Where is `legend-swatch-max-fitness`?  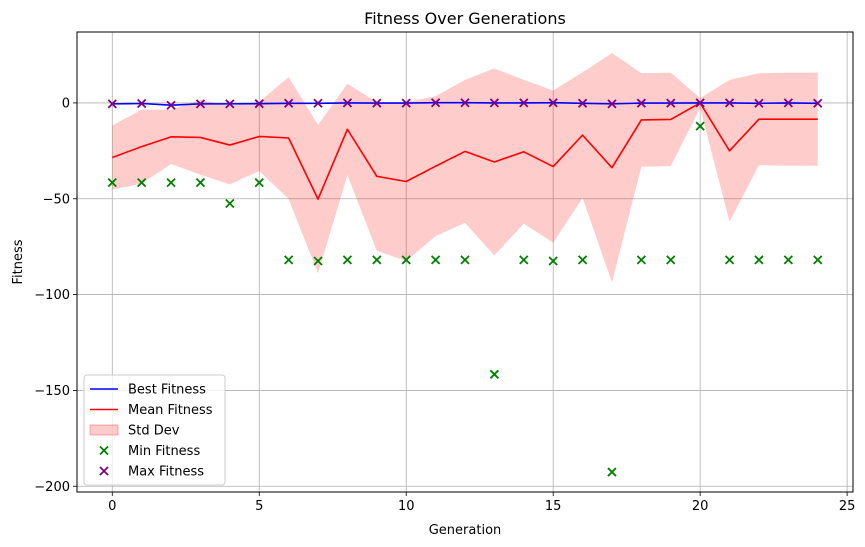 legend-swatch-max-fitness is located at coordinates (104, 471).